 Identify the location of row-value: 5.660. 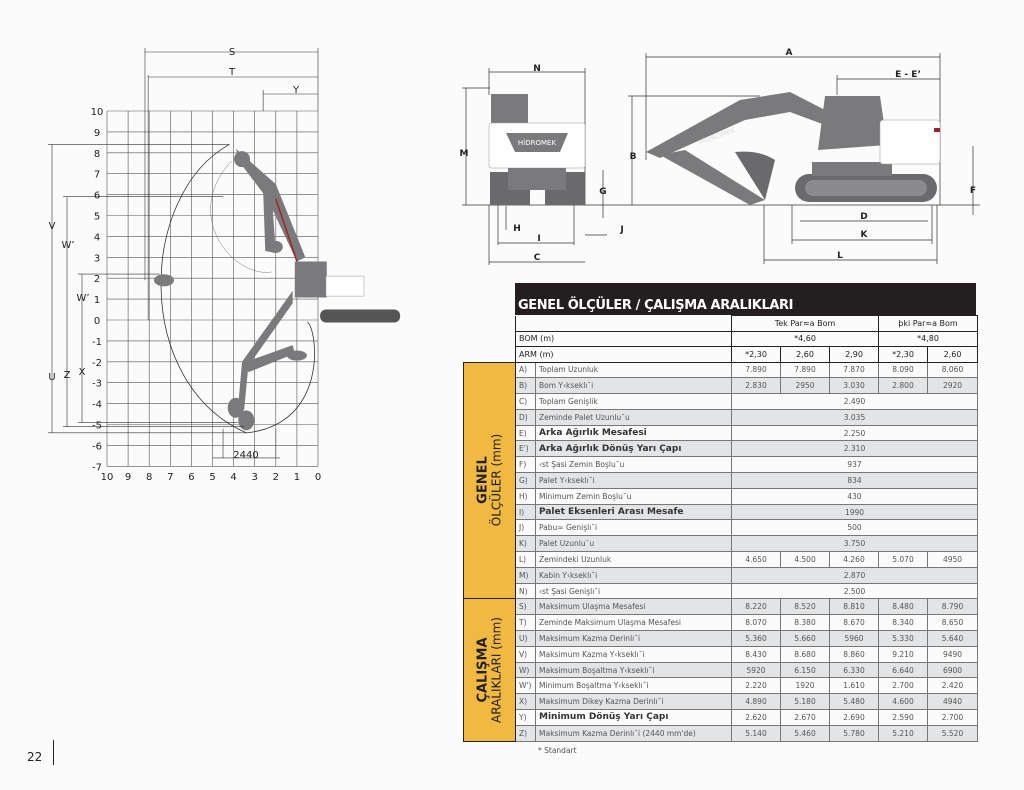
(805, 638).